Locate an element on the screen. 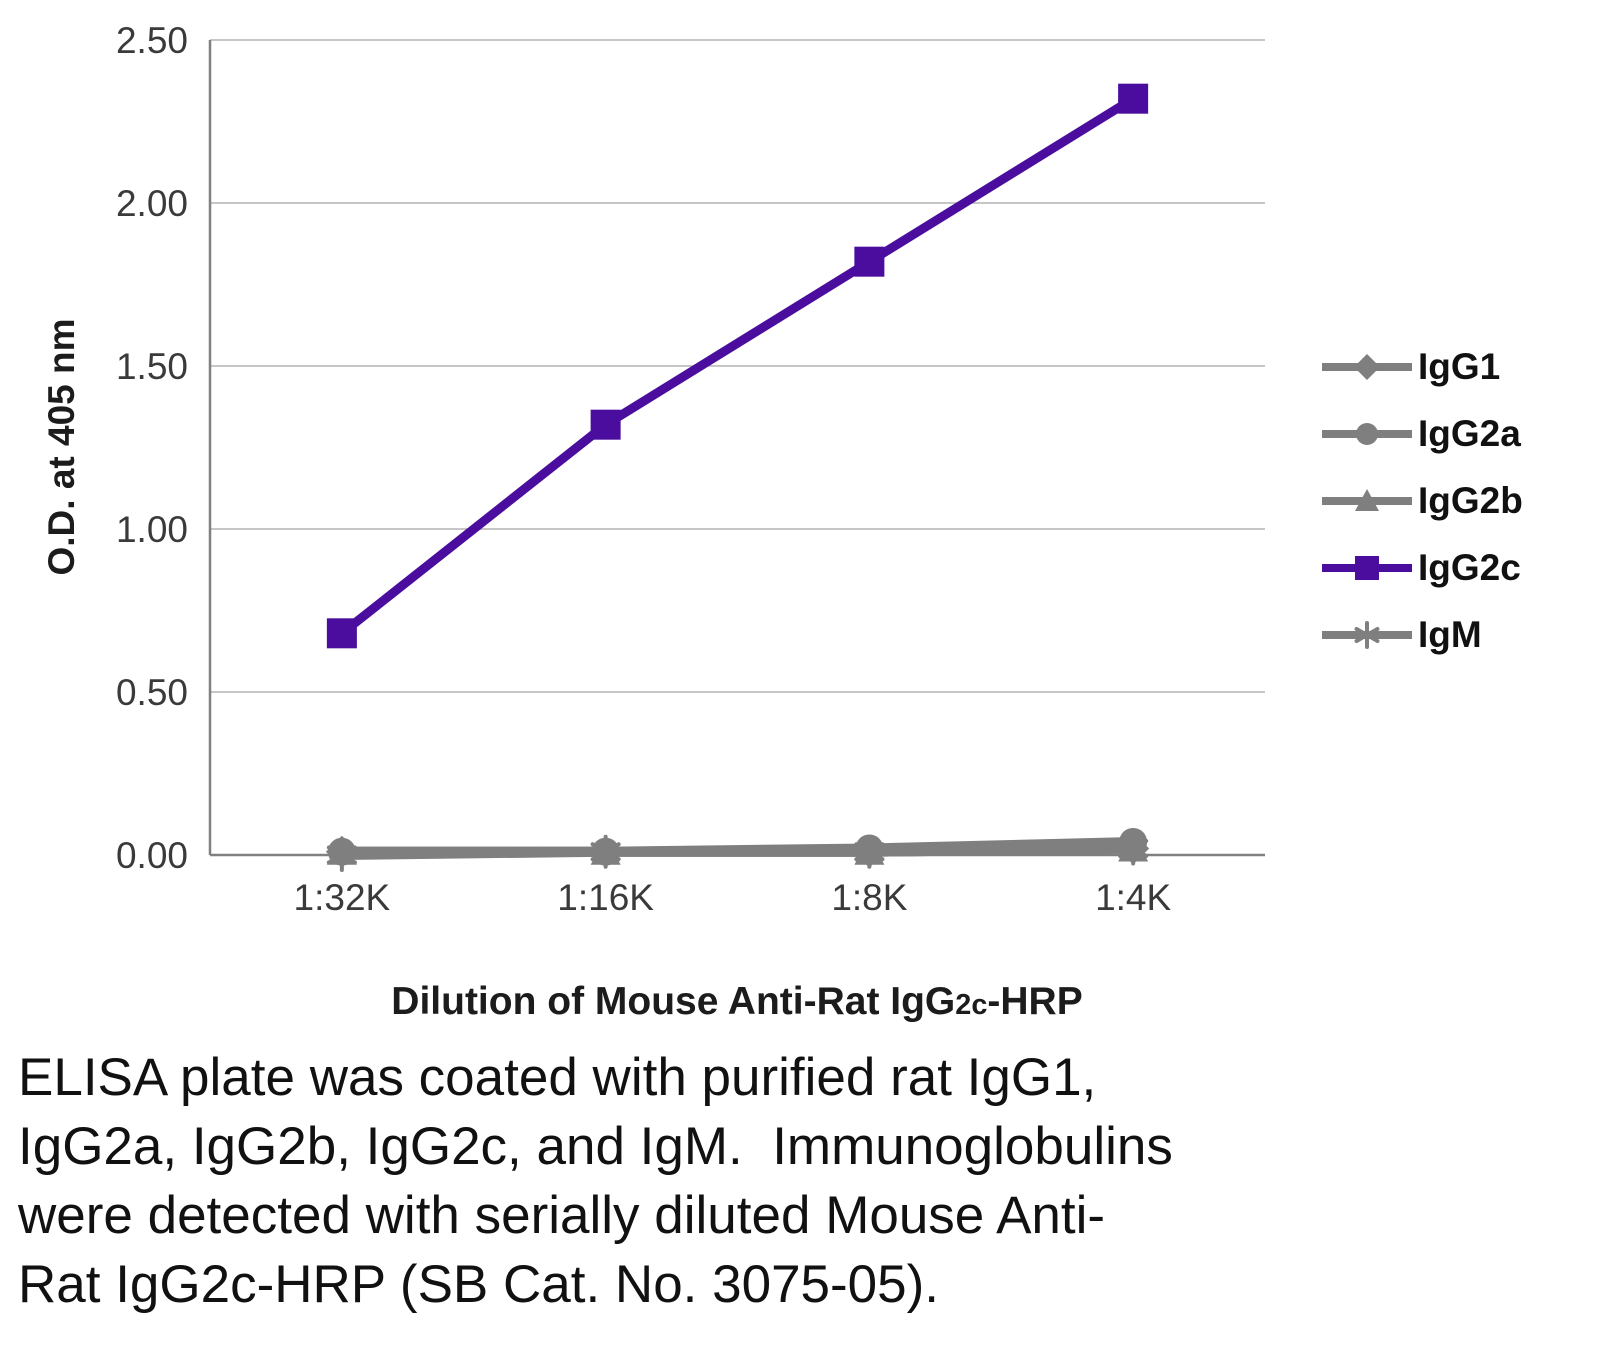 This screenshot has width=1597, height=1353. y-tick-label: 0.50 is located at coordinates (152, 692).